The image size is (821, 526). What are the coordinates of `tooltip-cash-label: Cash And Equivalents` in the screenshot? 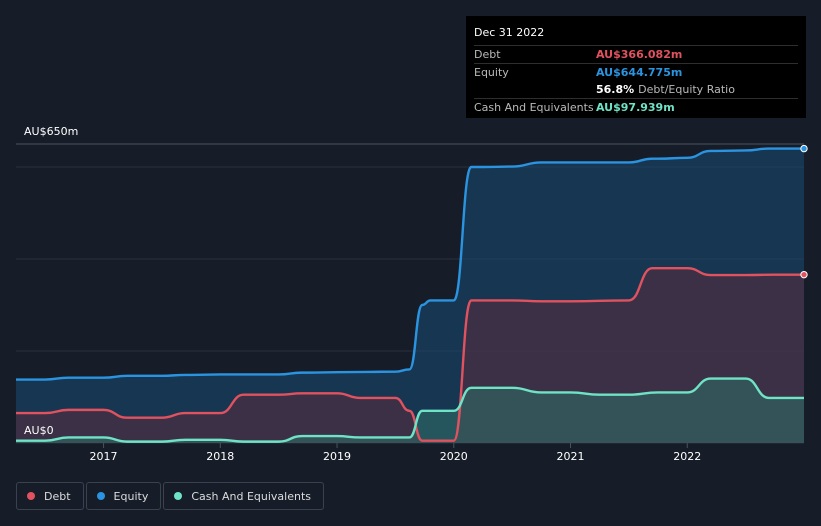 It's located at (534, 107).